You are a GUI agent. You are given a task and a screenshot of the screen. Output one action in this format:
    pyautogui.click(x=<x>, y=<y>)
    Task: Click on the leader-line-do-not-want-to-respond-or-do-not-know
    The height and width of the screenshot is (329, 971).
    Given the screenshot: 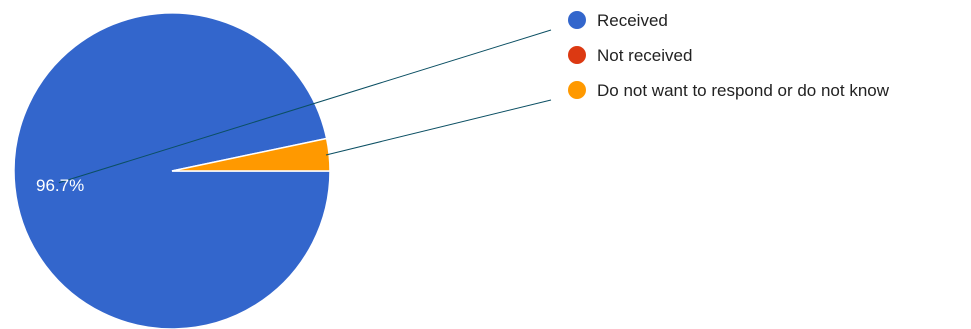 What is the action you would take?
    pyautogui.click(x=438, y=127)
    